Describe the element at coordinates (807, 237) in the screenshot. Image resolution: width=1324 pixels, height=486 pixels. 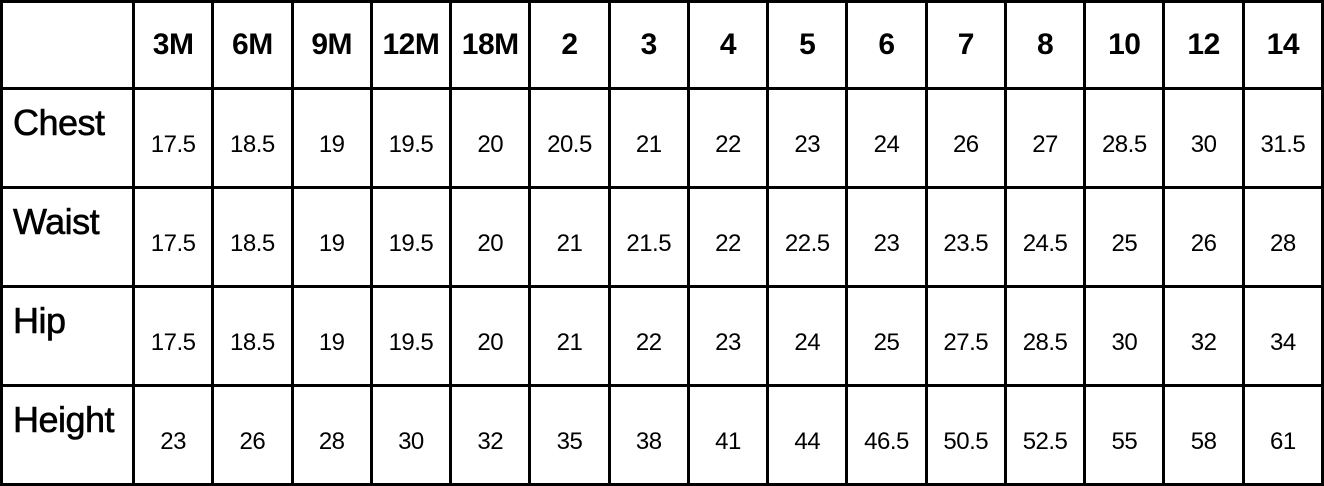
I see `table-cell: 22.5` at that location.